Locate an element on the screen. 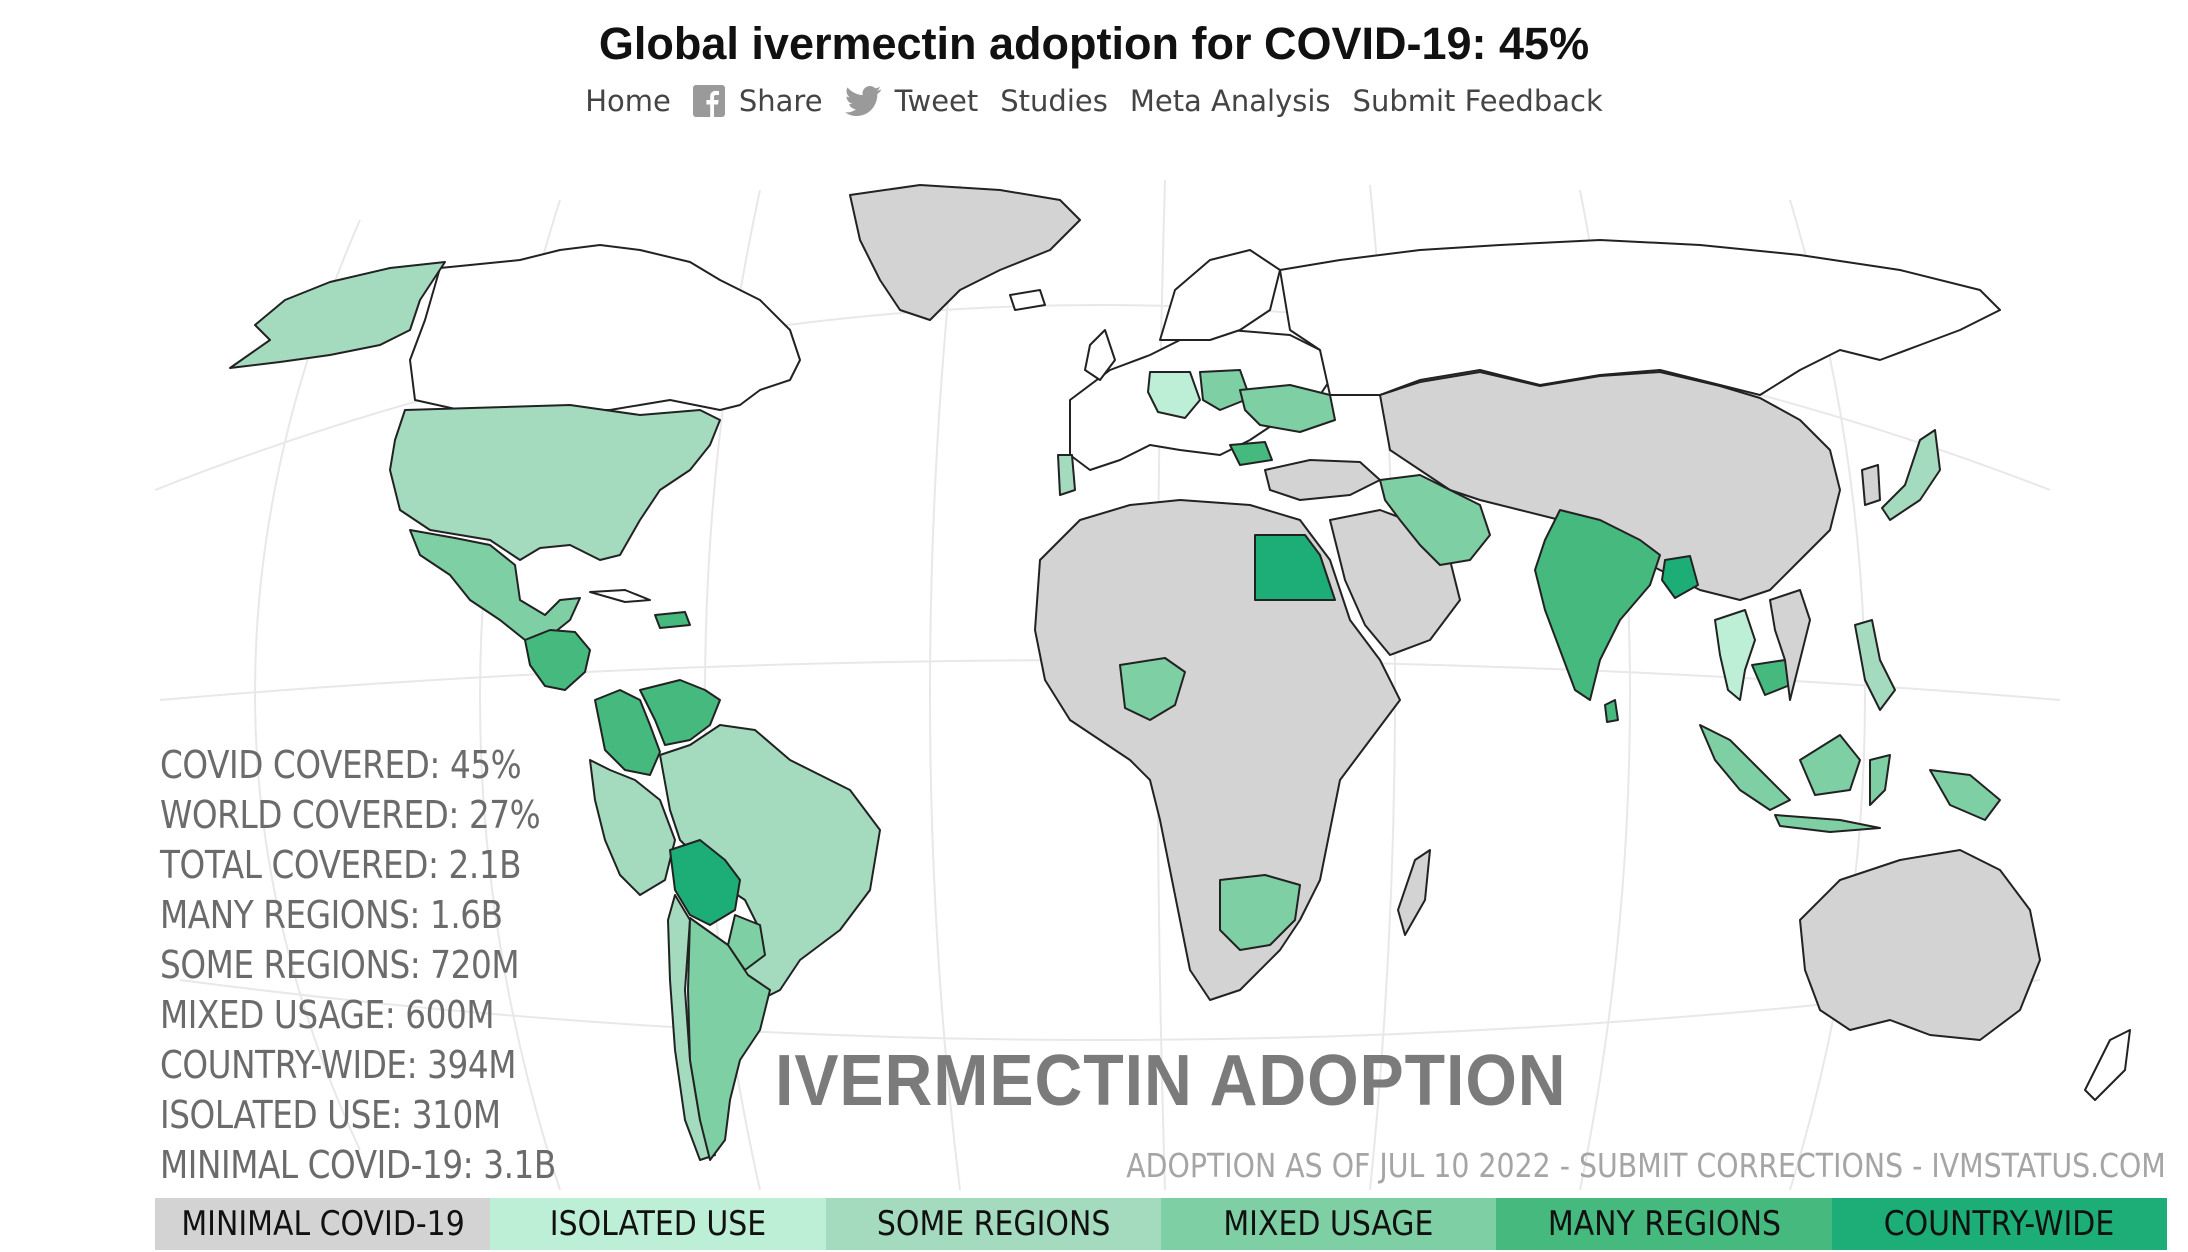 The width and height of the screenshot is (2188, 1252). region-russia is located at coordinates (1640, 317).